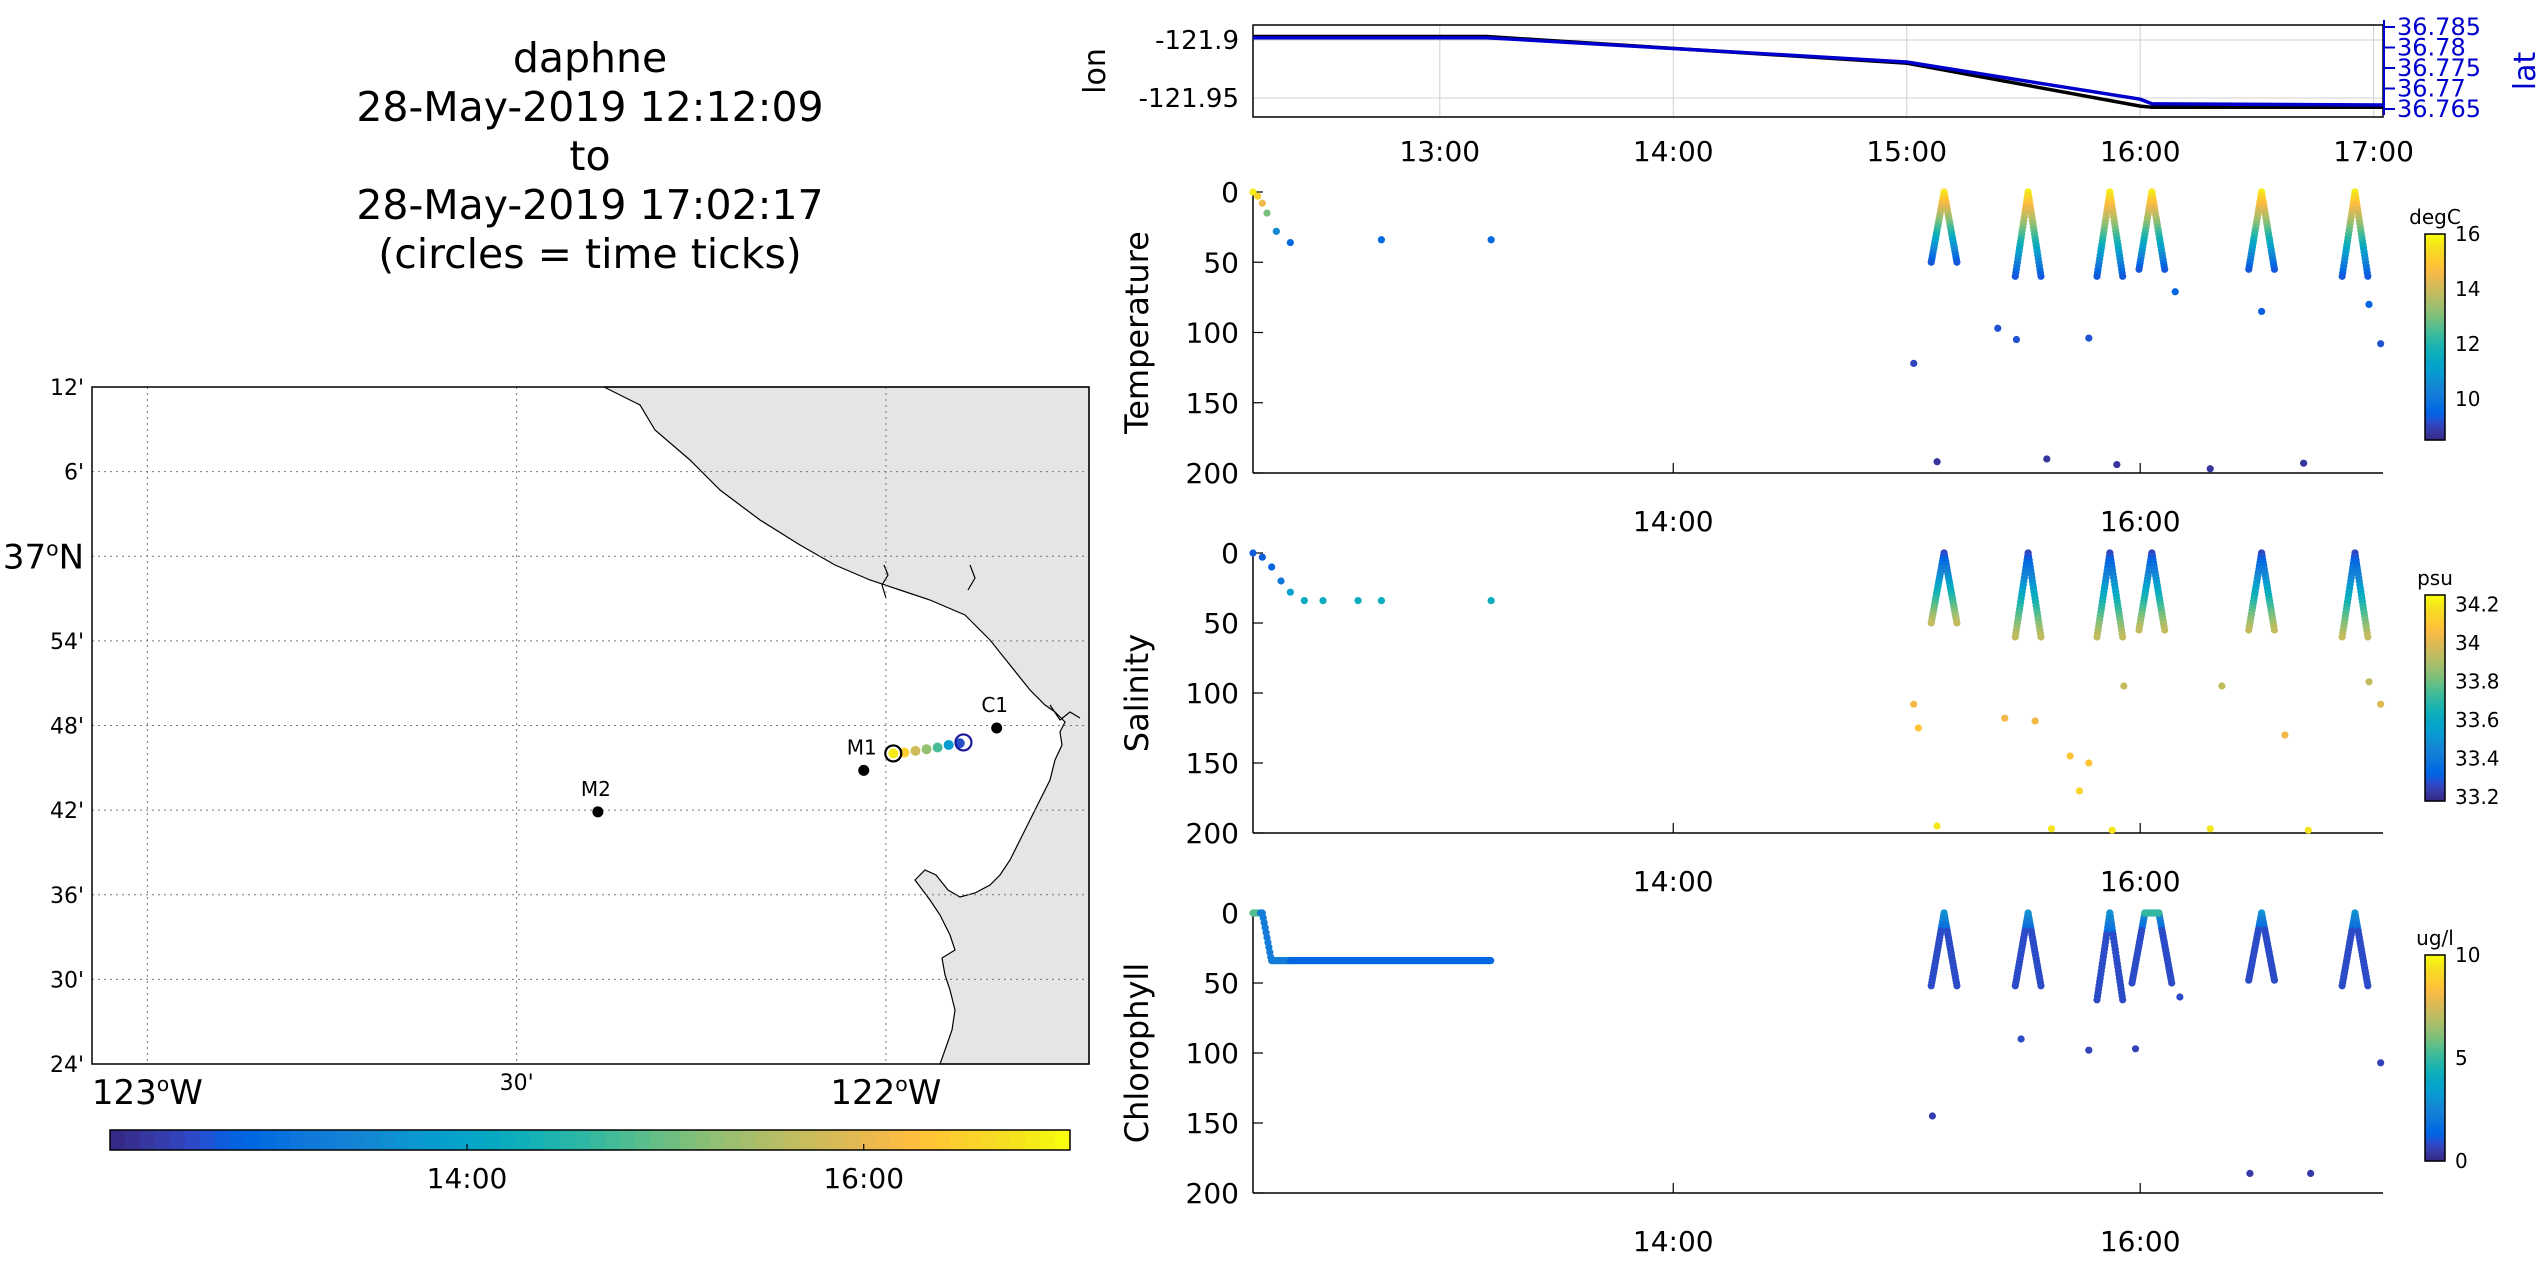 The height and width of the screenshot is (1273, 2545). What do you see at coordinates (2435, 217) in the screenshot?
I see `panel-colorbar-label: degC` at bounding box center [2435, 217].